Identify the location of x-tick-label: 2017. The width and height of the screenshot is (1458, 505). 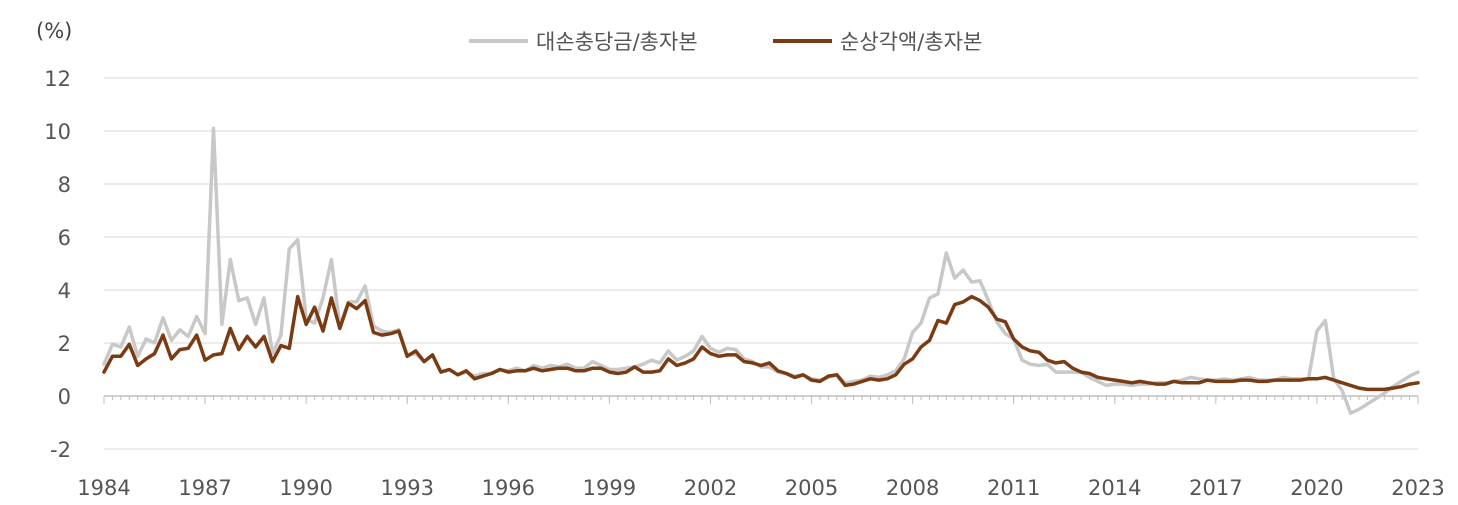
(1215, 488).